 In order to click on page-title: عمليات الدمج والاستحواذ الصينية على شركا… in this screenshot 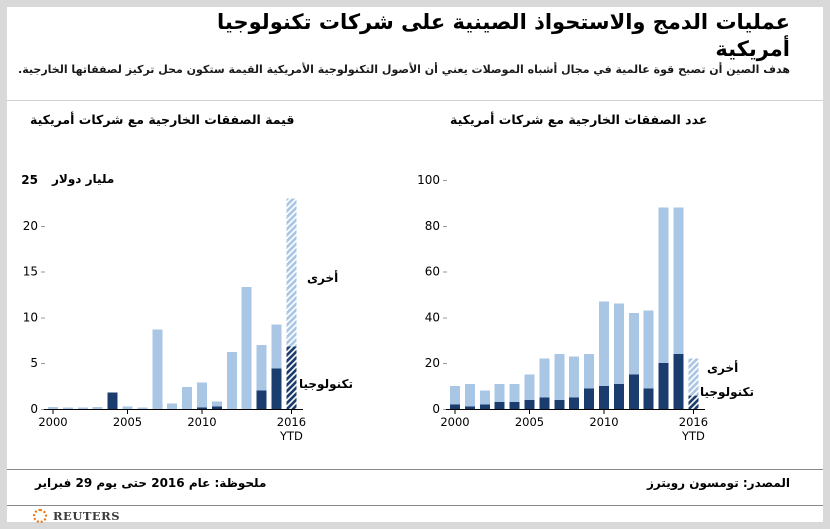, I will do `click(503, 36)`.